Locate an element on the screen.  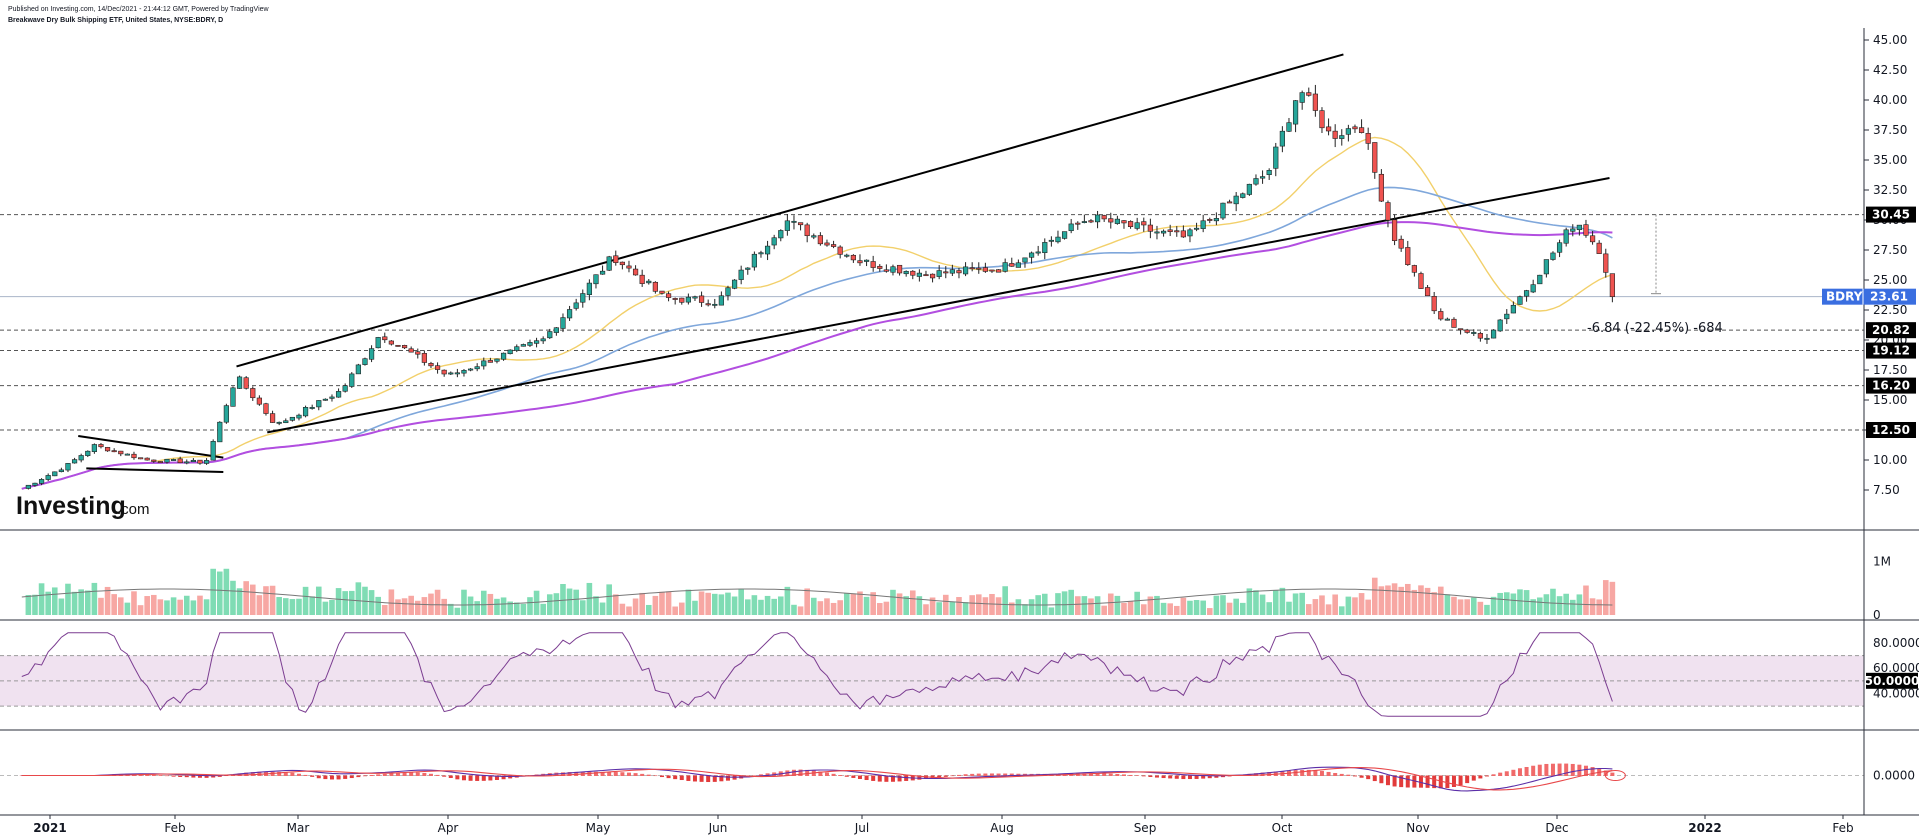
price-tick-label: 25.00 is located at coordinates (1890, 280).